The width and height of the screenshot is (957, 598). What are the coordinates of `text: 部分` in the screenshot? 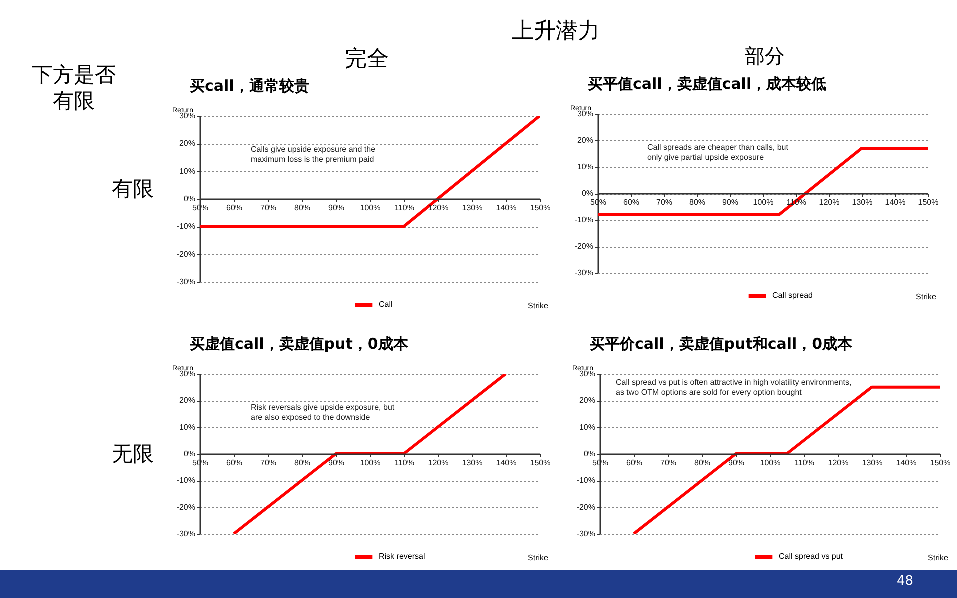 It's located at (765, 56).